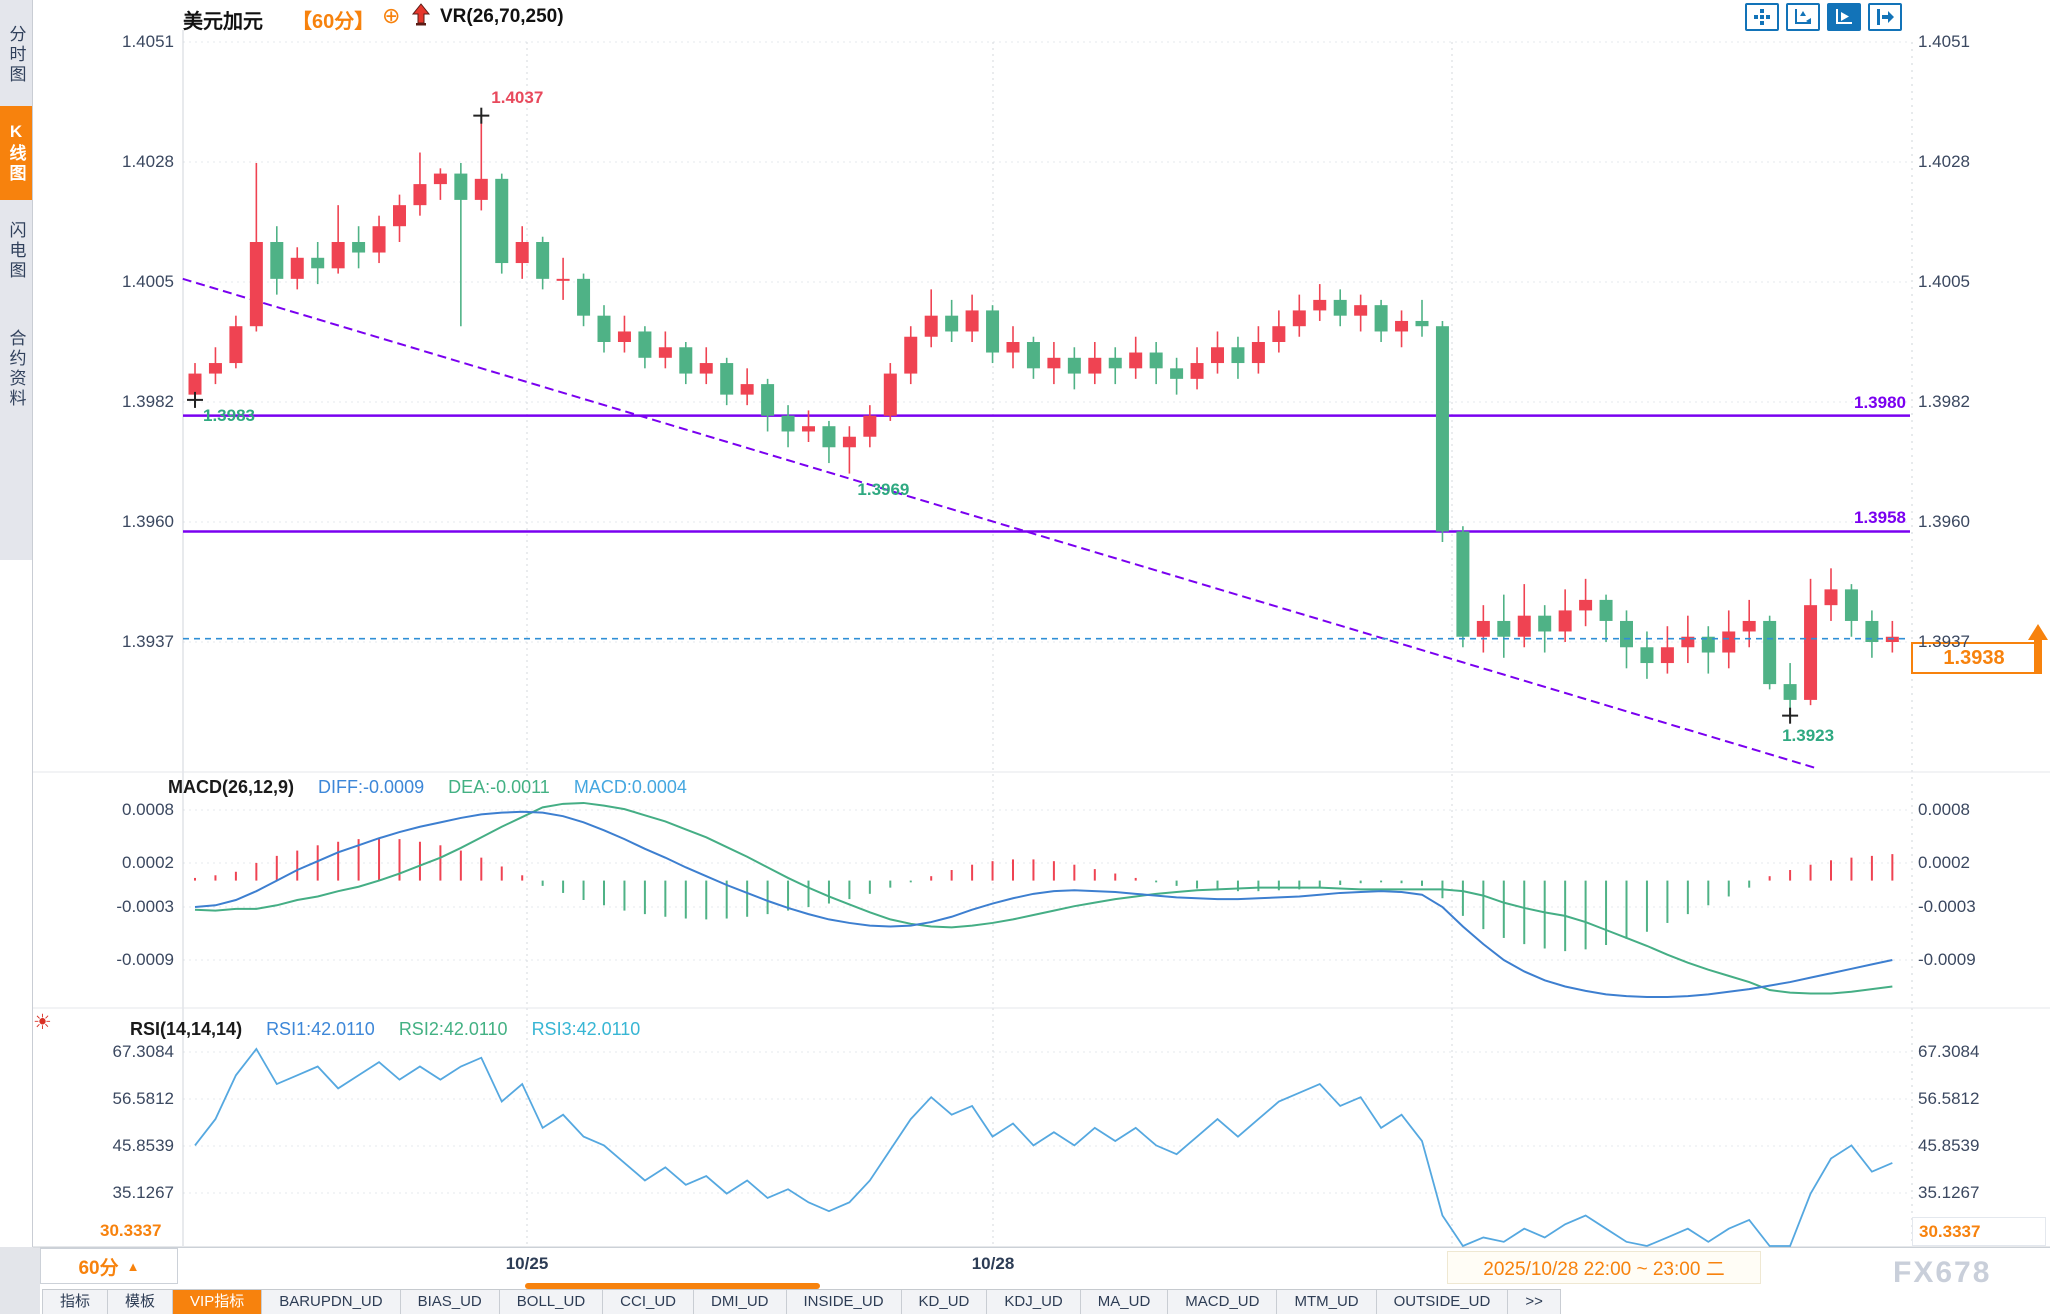 Image resolution: width=2050 pixels, height=1314 pixels. Describe the element at coordinates (1534, 1302) in the screenshot. I see `tab->>: >>` at that location.